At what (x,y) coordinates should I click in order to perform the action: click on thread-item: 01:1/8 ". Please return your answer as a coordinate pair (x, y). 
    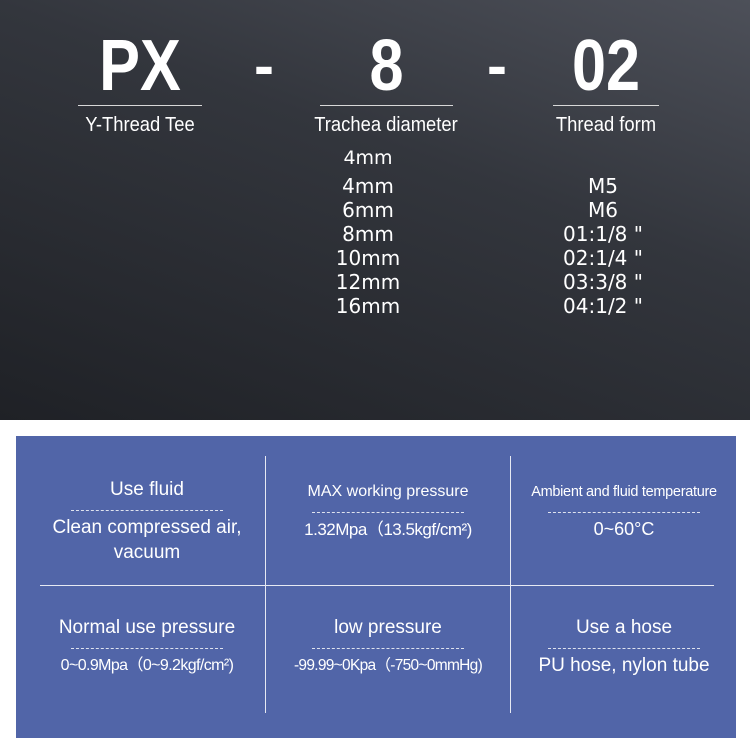
    Looking at the image, I should click on (603, 234).